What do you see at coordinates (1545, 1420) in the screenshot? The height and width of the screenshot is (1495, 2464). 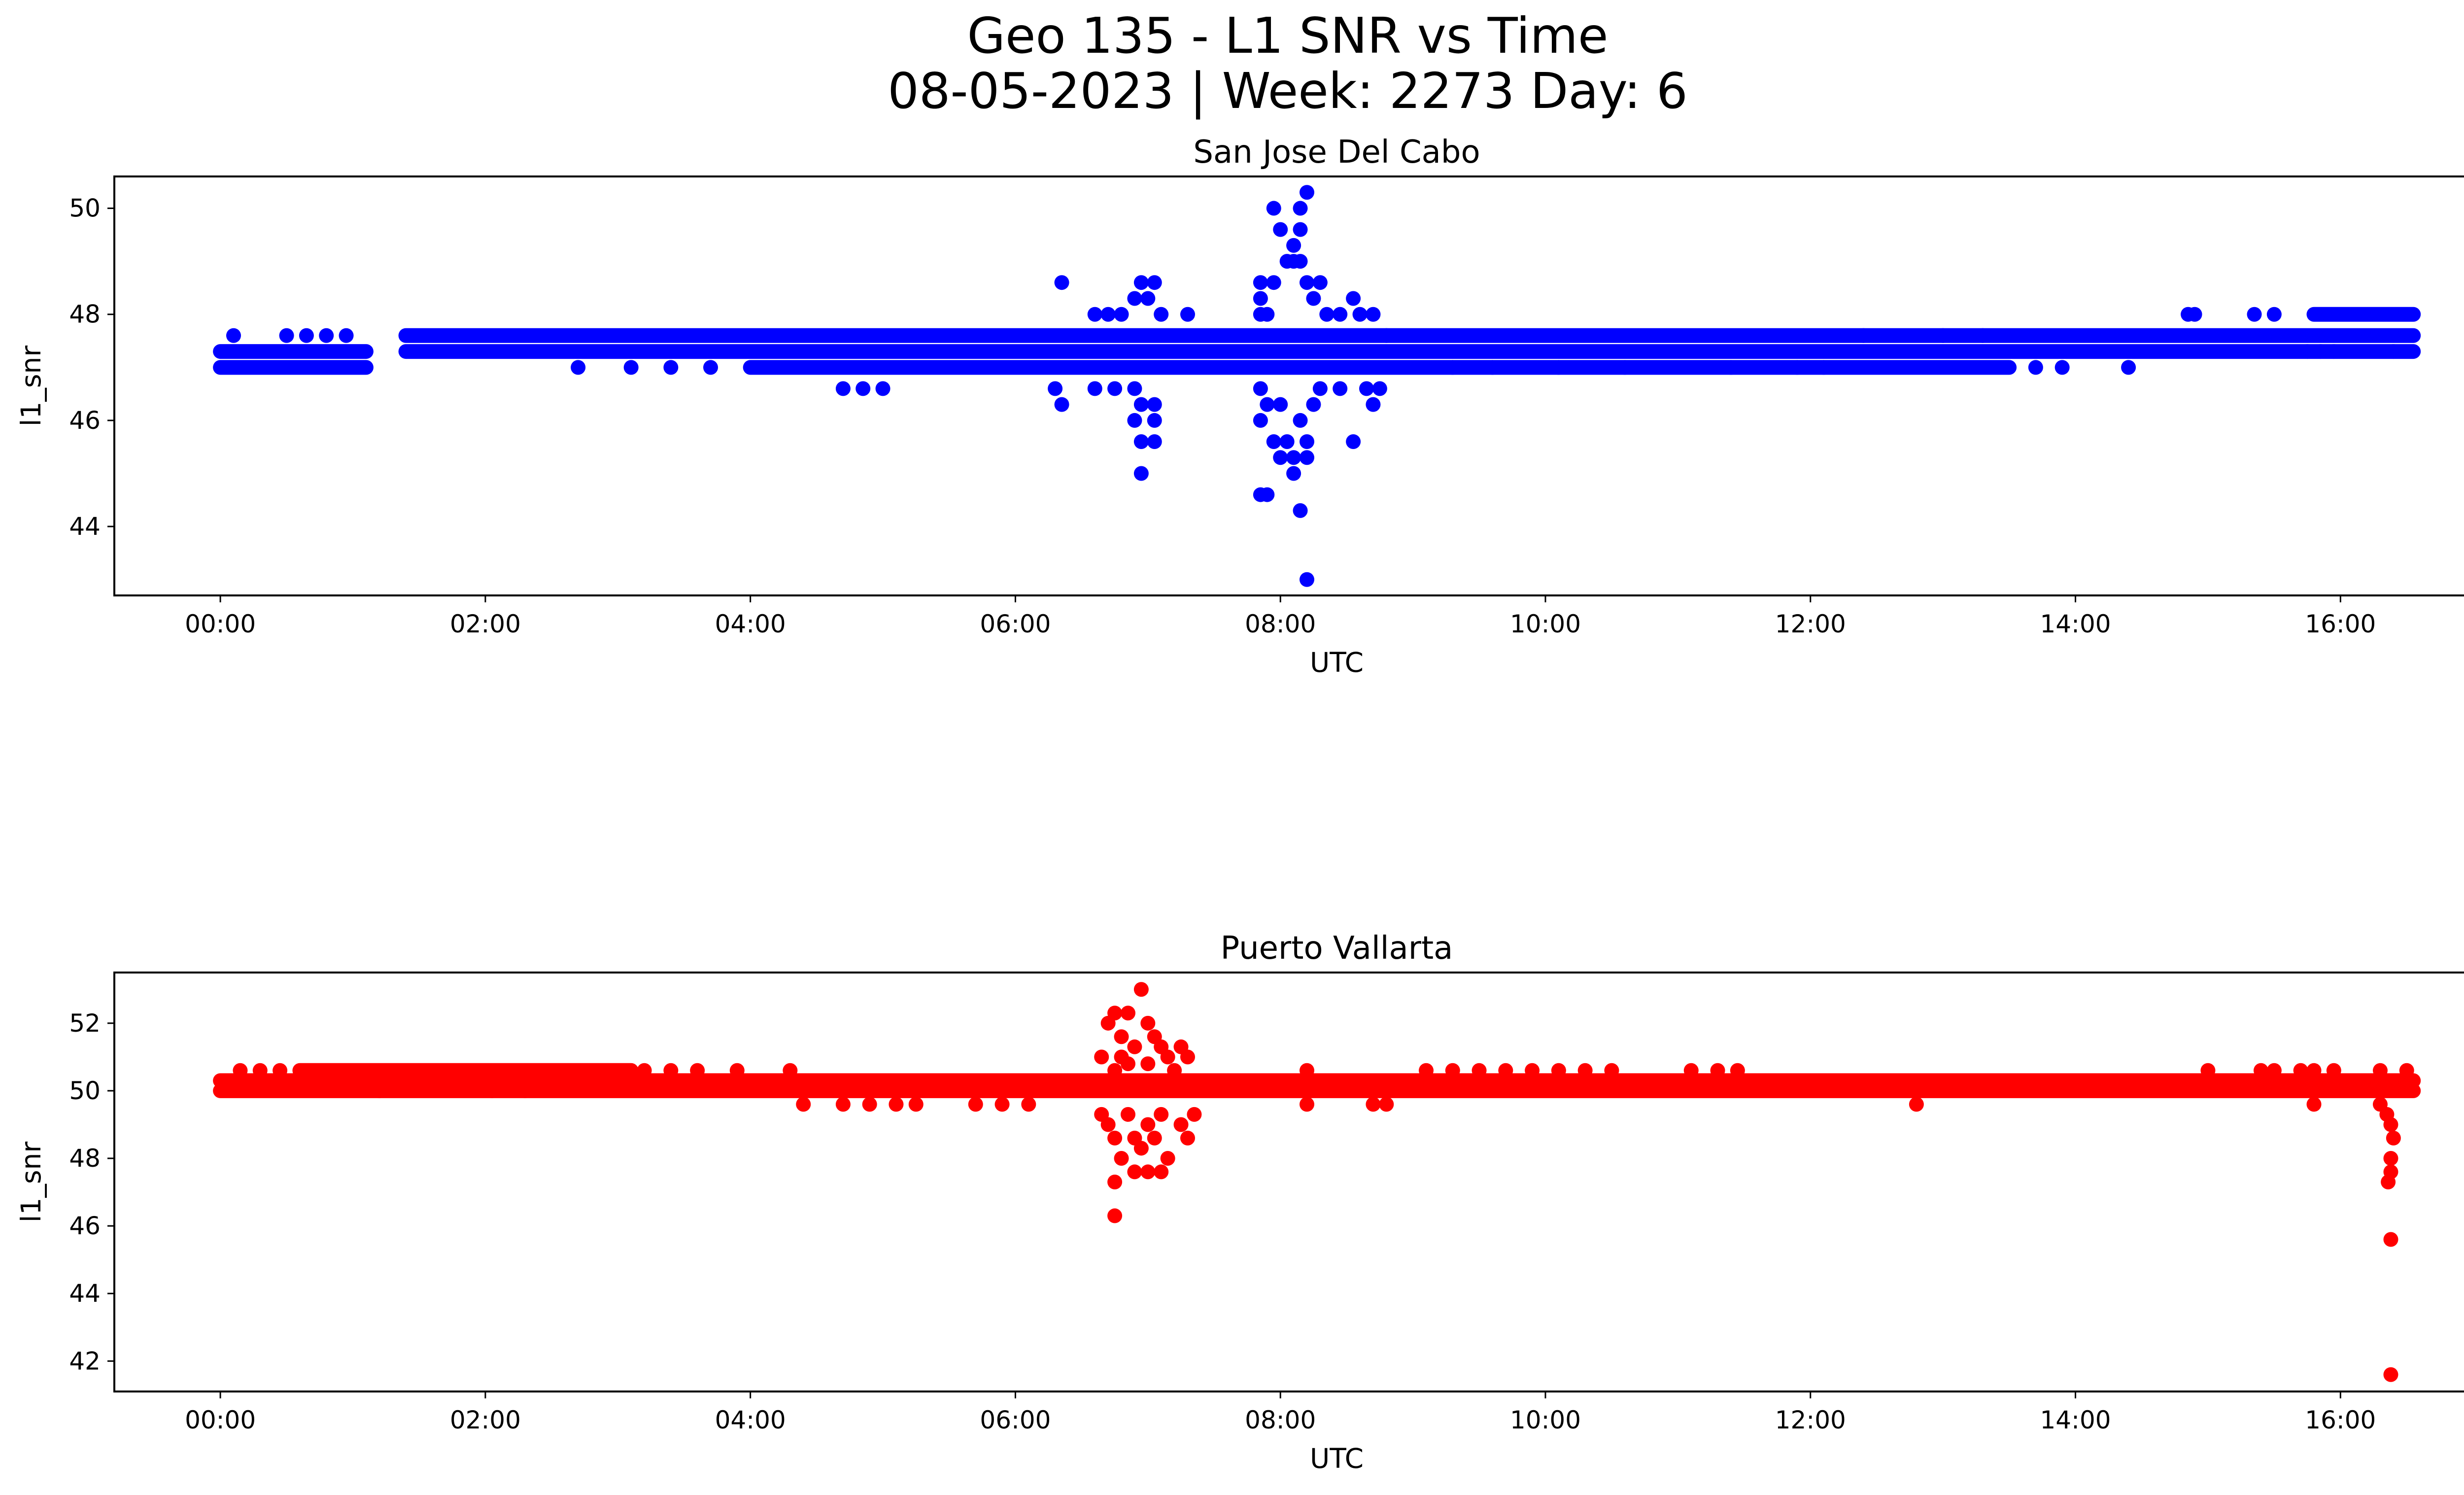 I see `x-tick-label: 10:00` at bounding box center [1545, 1420].